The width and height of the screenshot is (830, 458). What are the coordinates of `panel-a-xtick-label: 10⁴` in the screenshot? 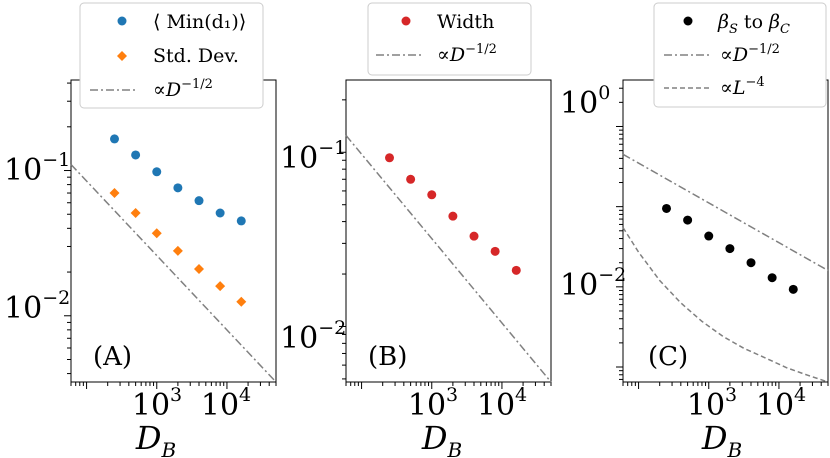 It's located at (226, 403).